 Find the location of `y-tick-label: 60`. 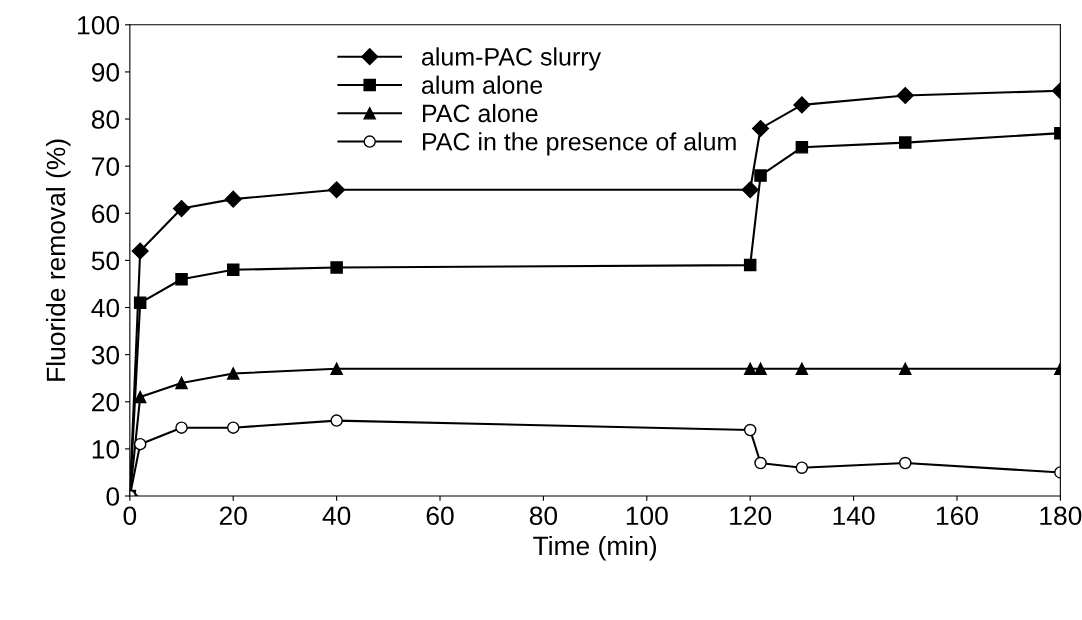

y-tick-label: 60 is located at coordinates (106, 214).